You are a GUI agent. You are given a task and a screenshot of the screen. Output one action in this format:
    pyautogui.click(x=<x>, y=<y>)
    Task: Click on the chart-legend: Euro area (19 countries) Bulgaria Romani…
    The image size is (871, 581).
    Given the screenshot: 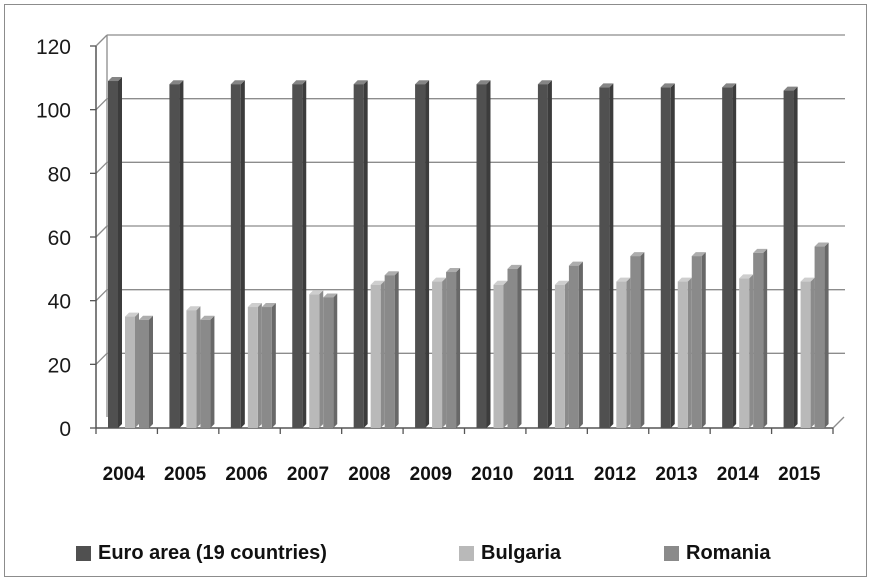 What is the action you would take?
    pyautogui.click(x=423, y=553)
    